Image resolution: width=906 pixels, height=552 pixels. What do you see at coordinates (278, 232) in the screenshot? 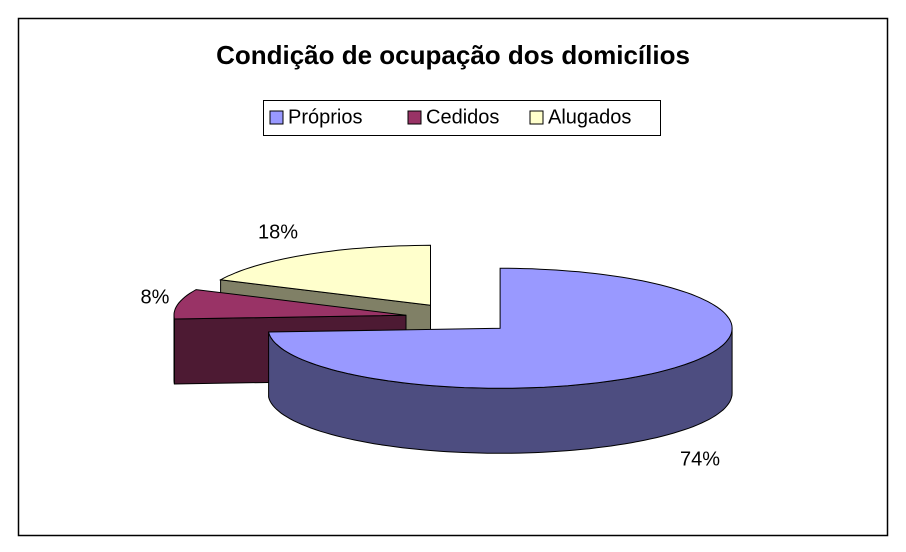
I see `data-label: 18%` at bounding box center [278, 232].